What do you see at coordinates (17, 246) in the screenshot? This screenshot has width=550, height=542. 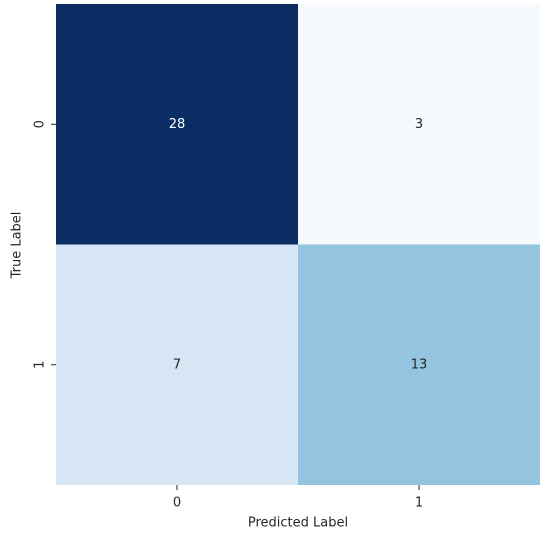 I see `y-axis-label: True Label` at bounding box center [17, 246].